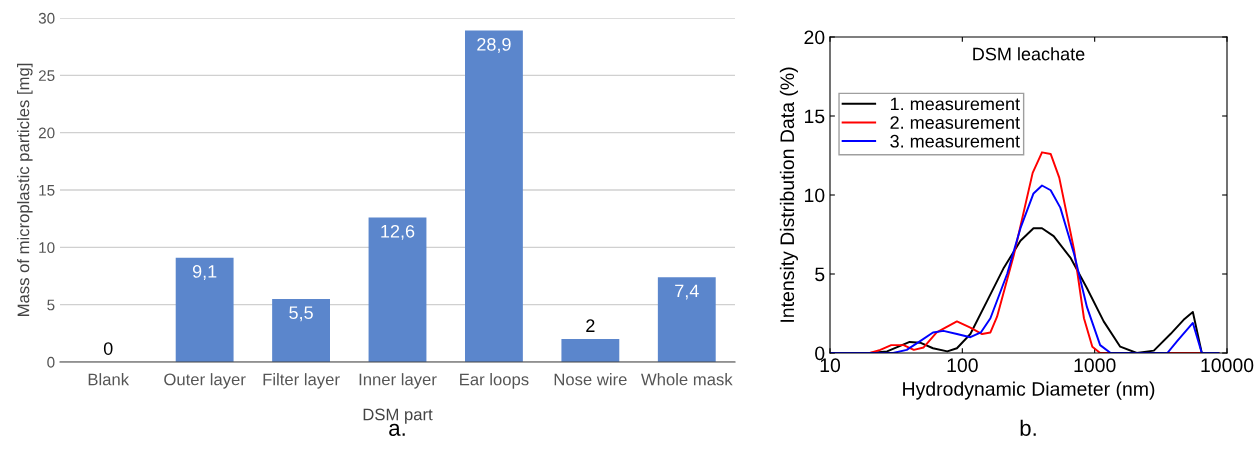  What do you see at coordinates (109, 379) in the screenshot?
I see `x-tick-label: Blank` at bounding box center [109, 379].